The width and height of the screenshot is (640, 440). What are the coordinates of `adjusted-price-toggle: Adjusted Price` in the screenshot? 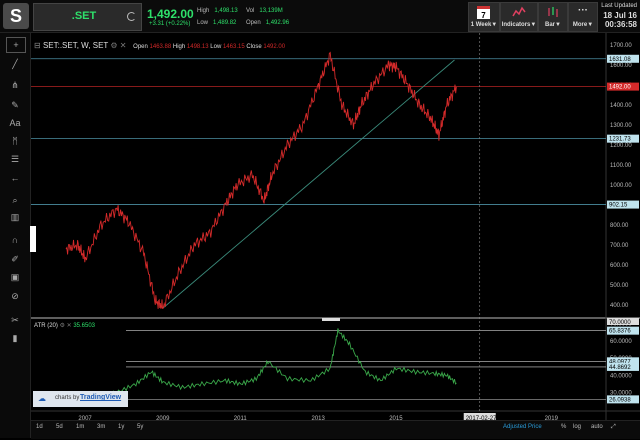 It's located at (522, 427).